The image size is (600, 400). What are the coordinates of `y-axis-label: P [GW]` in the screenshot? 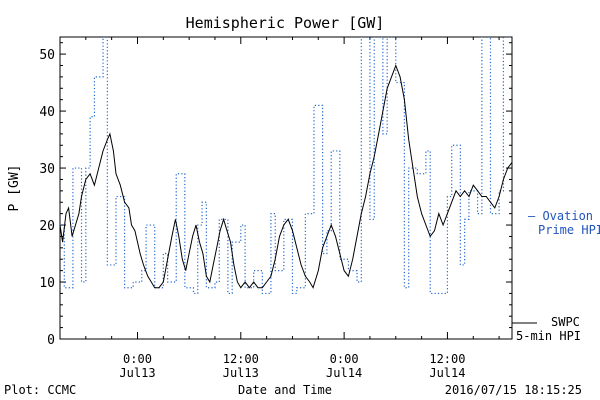 It's located at (14, 188).